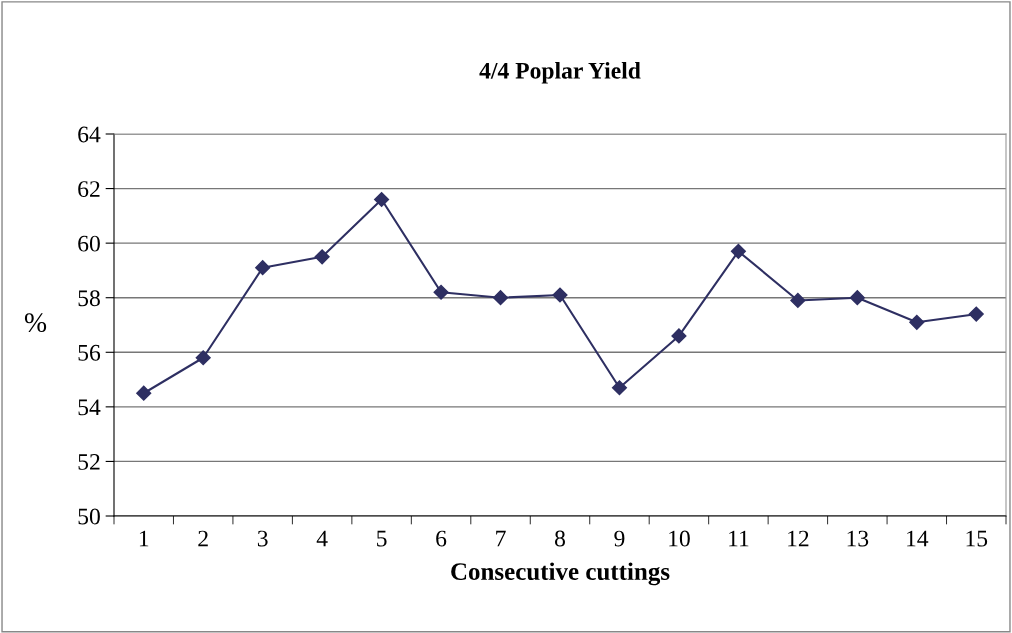 This screenshot has height=633, width=1012. Describe the element at coordinates (144, 538) in the screenshot. I see `x-tick-label: 1` at that location.